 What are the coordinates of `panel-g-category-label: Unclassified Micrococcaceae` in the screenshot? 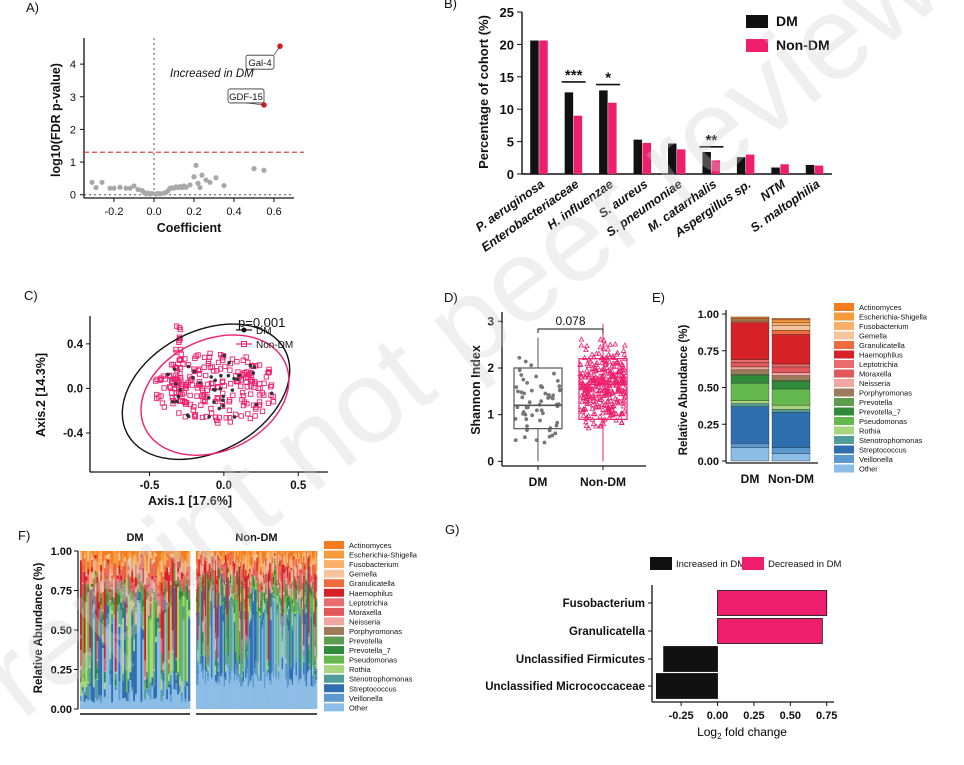 It's located at (565, 687).